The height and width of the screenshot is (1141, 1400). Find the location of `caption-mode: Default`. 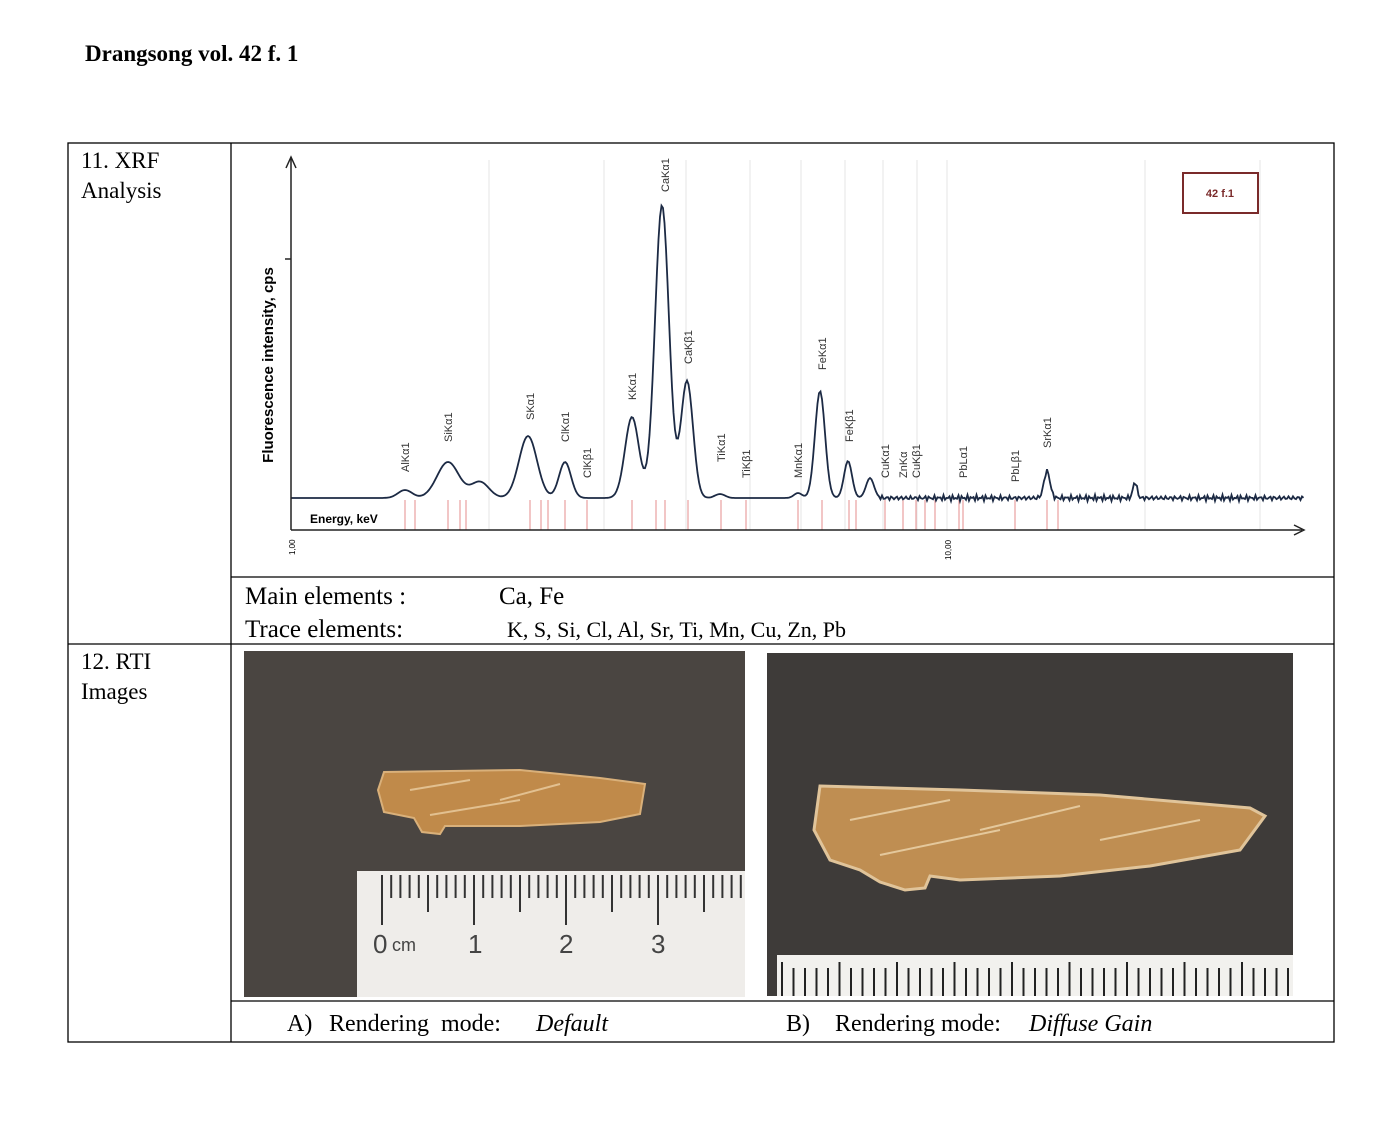

caption-mode: Default is located at coordinates (572, 1024).